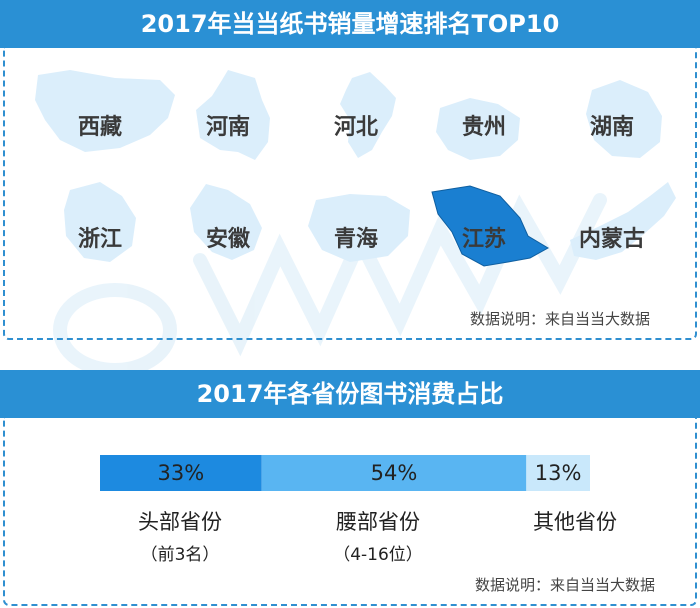 This screenshot has width=700, height=608. I want to click on province-shape-zhejiang, so click(100, 222).